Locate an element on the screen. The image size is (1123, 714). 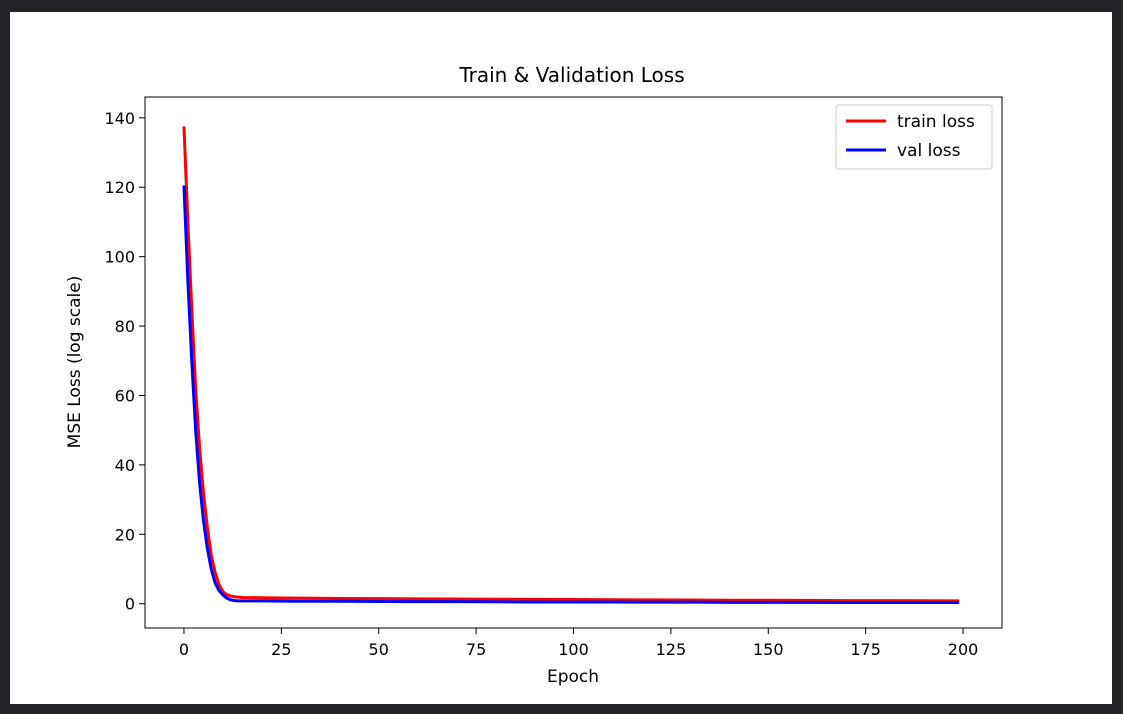
x-tick-label: 100 is located at coordinates (573, 649).